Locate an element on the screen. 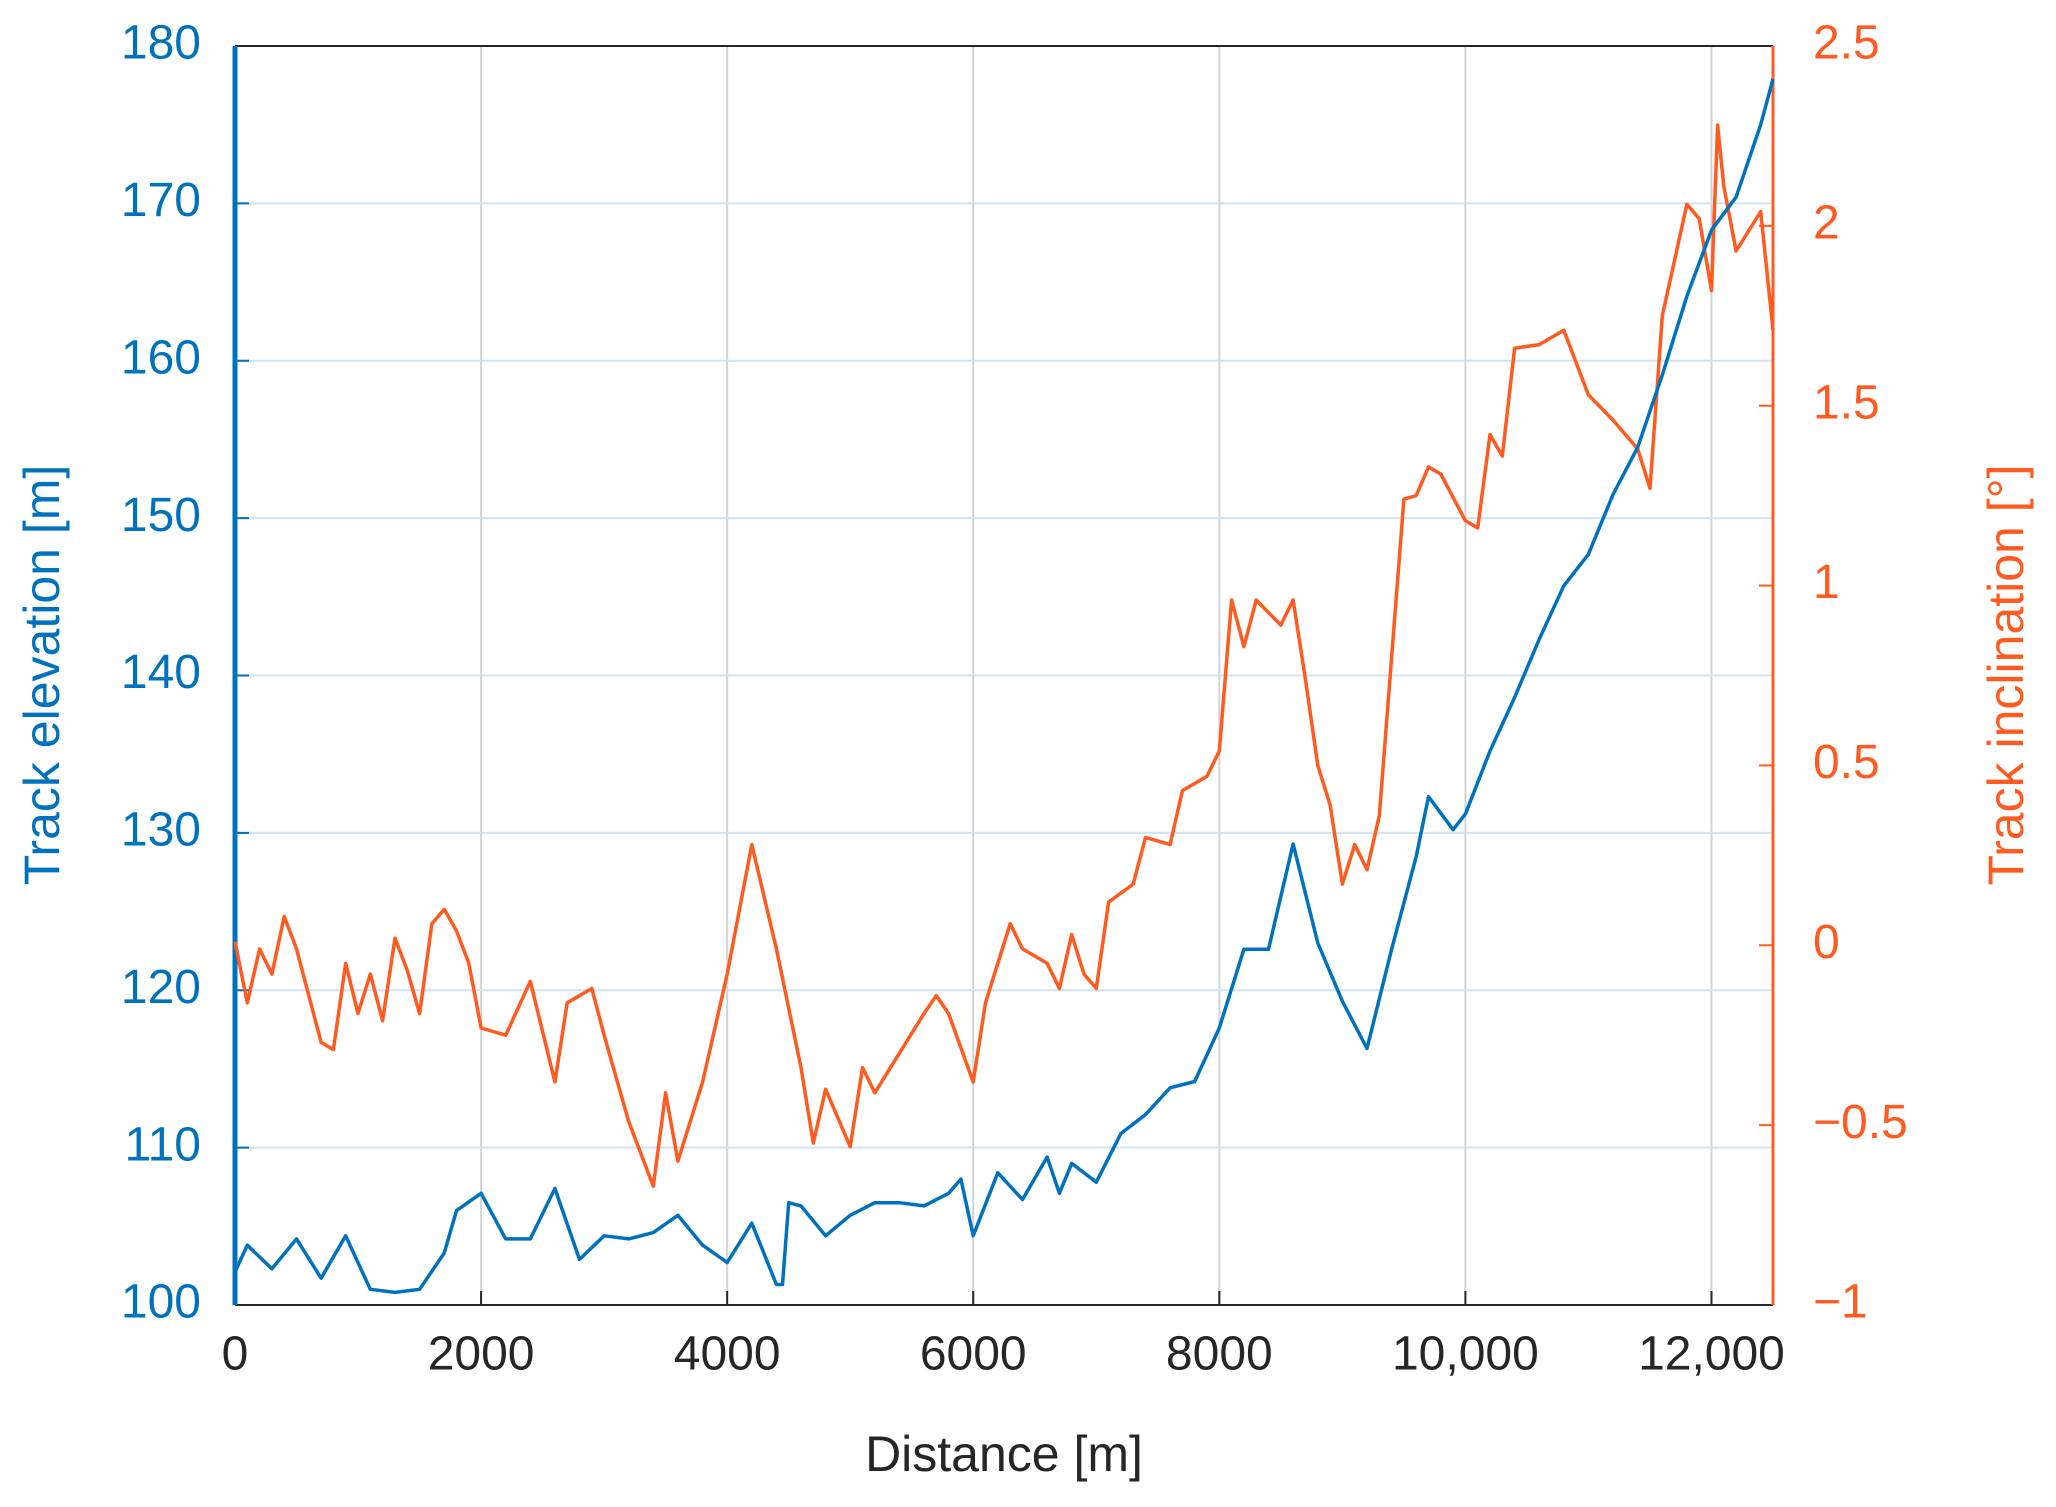  y-tick-label: 130 is located at coordinates (161, 830).